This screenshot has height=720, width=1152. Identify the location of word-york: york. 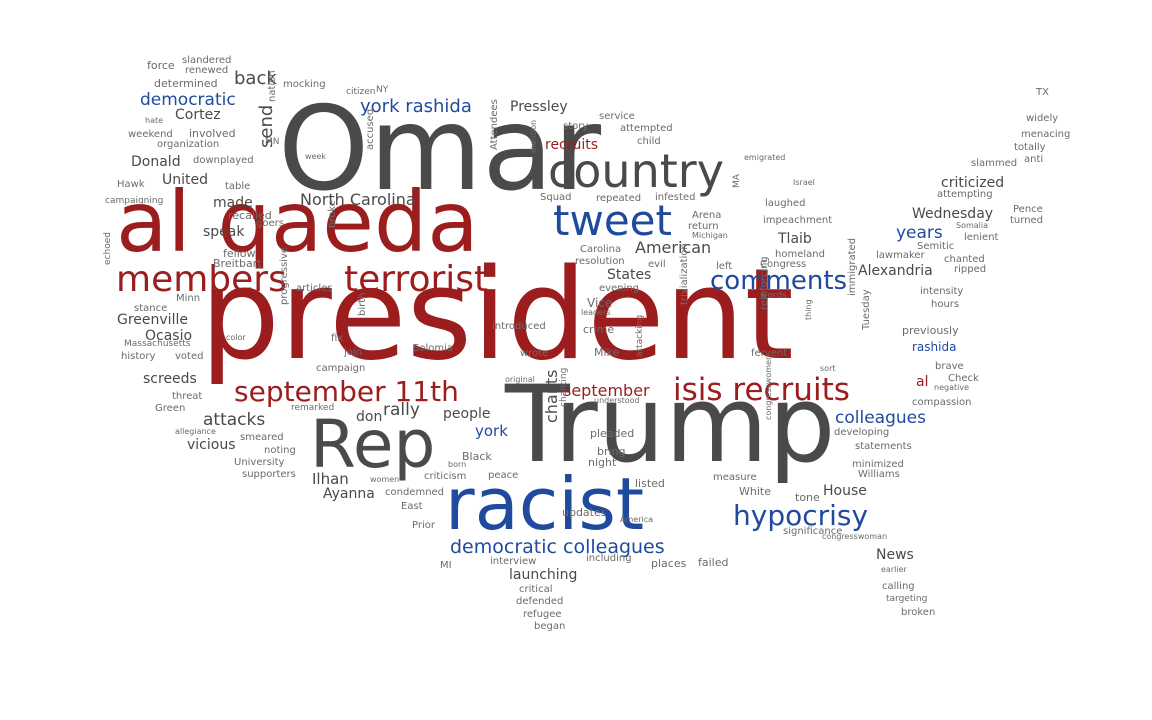
(491, 431).